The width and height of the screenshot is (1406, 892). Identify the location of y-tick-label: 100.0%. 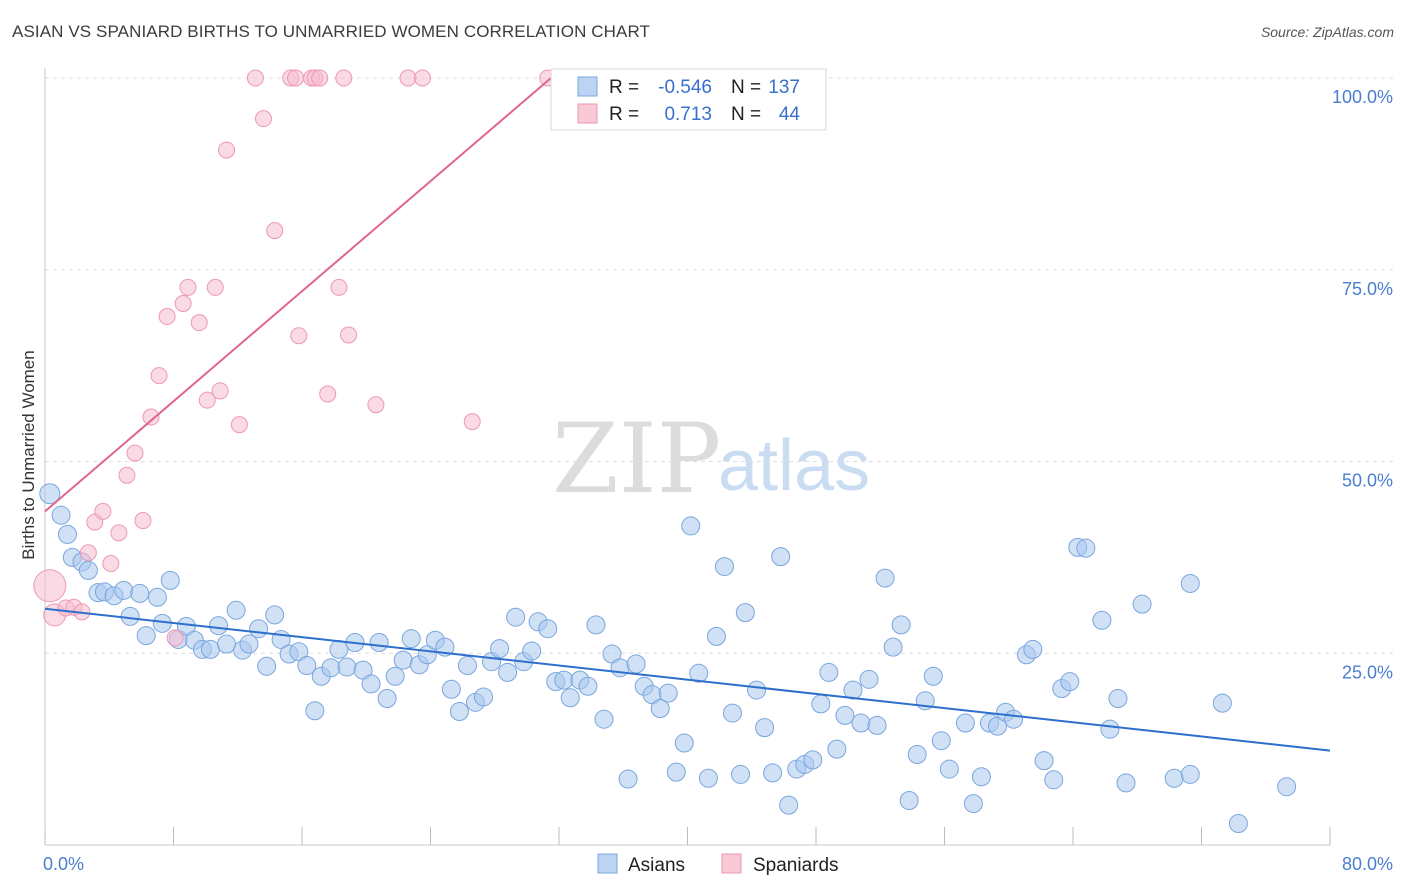
(1362, 97).